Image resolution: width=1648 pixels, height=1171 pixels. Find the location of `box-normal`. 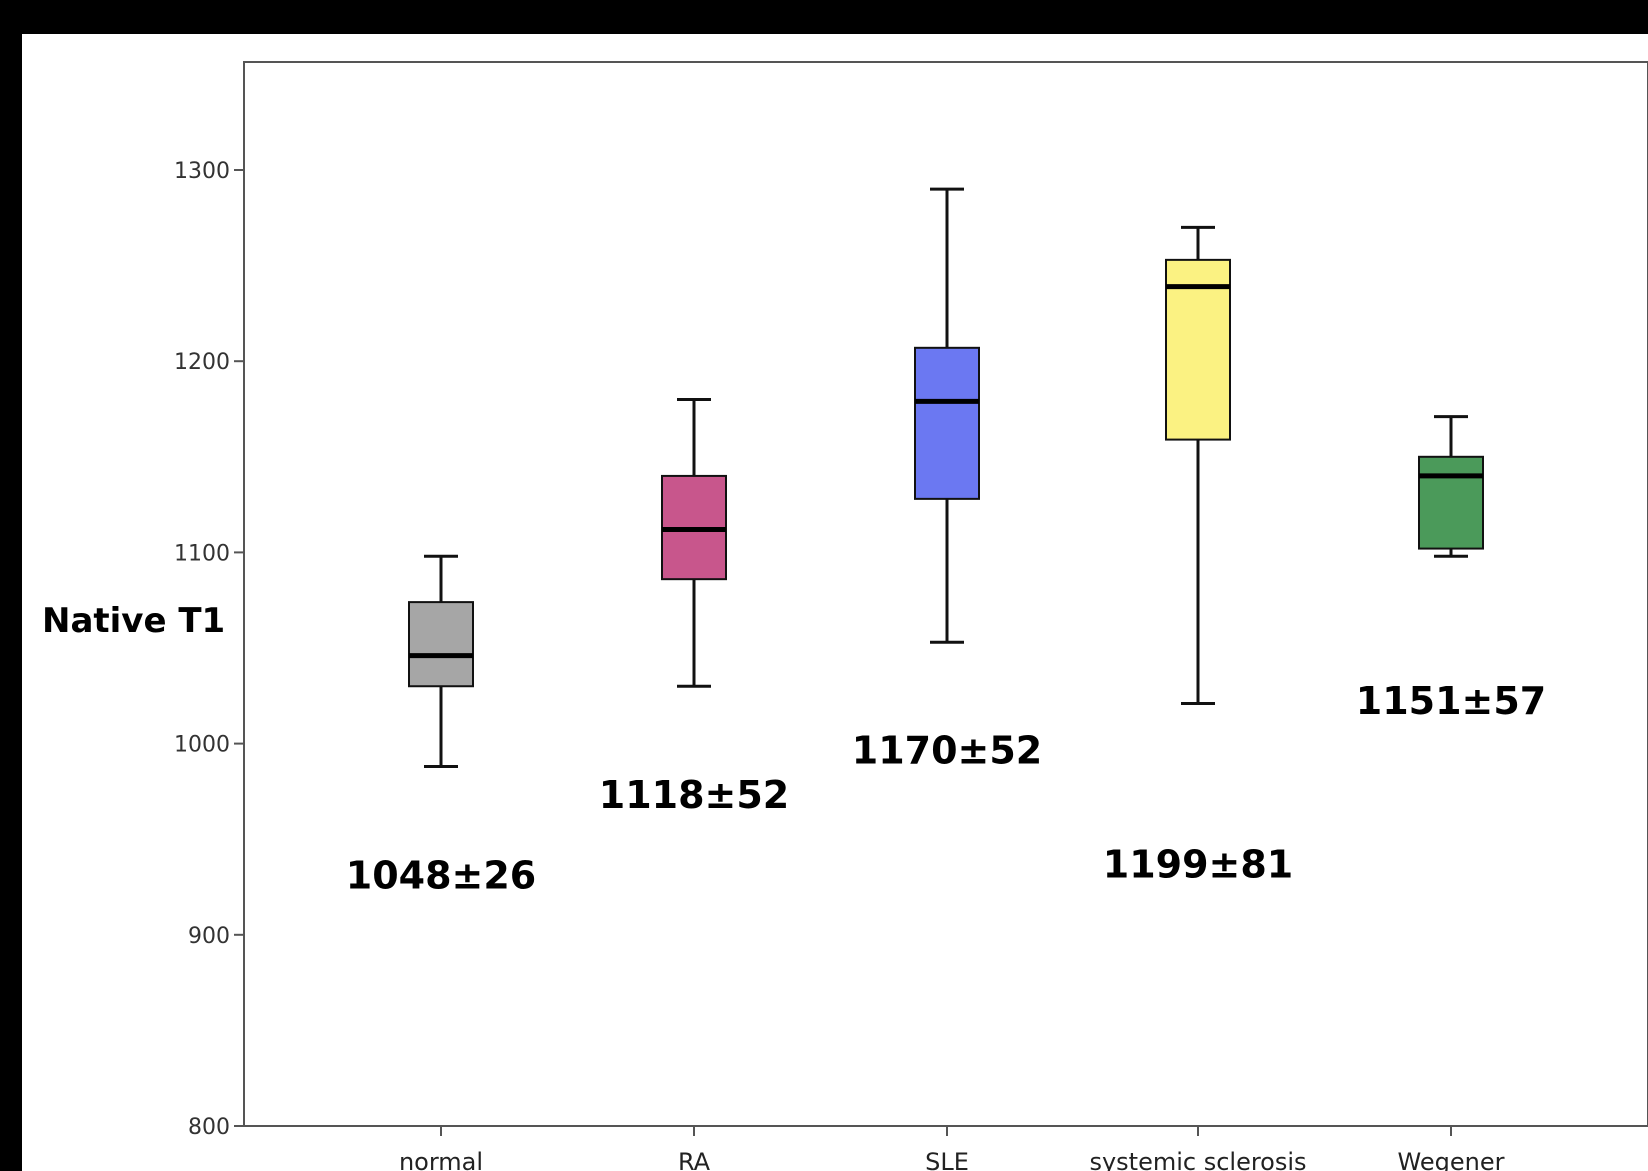

box-normal is located at coordinates (441, 661).